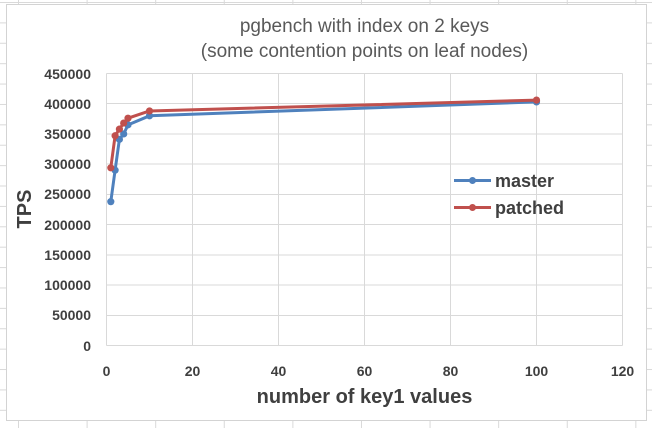 The image size is (652, 428). What do you see at coordinates (67, 133) in the screenshot?
I see `y-tick-label: 350000` at bounding box center [67, 133].